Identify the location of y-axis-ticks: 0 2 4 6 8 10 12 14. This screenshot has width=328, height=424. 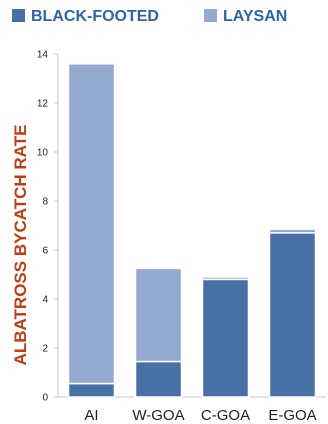
(47, 227).